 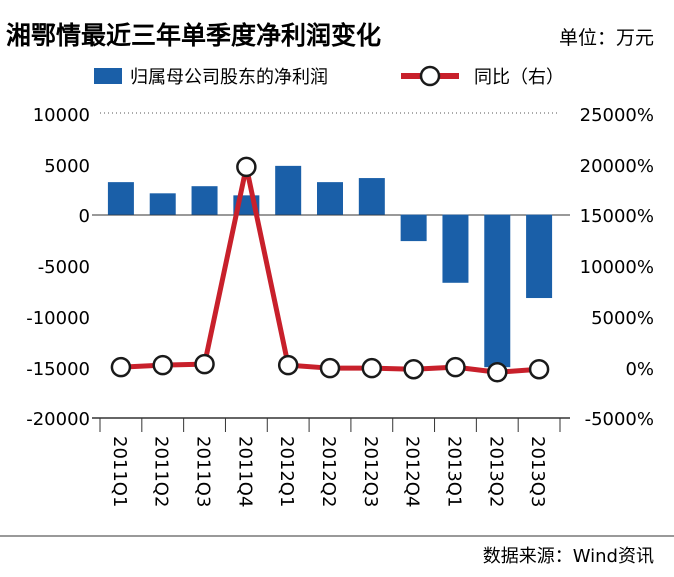 What do you see at coordinates (121, 367) in the screenshot?
I see `yoy-point-2011Q1` at bounding box center [121, 367].